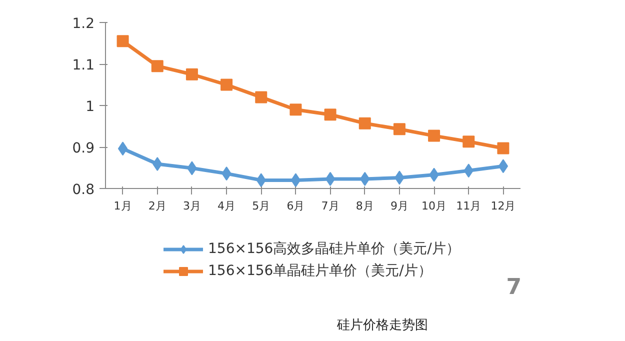 The width and height of the screenshot is (625, 341). Describe the element at coordinates (434, 206) in the screenshot. I see `x-tick-label: 10月` at that location.